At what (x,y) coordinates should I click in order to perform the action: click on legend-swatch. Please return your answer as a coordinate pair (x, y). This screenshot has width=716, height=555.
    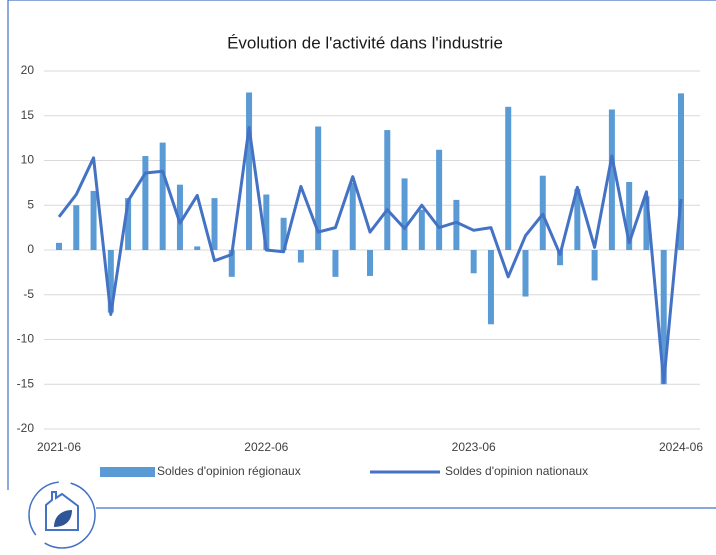
    Looking at the image, I should click on (127, 472).